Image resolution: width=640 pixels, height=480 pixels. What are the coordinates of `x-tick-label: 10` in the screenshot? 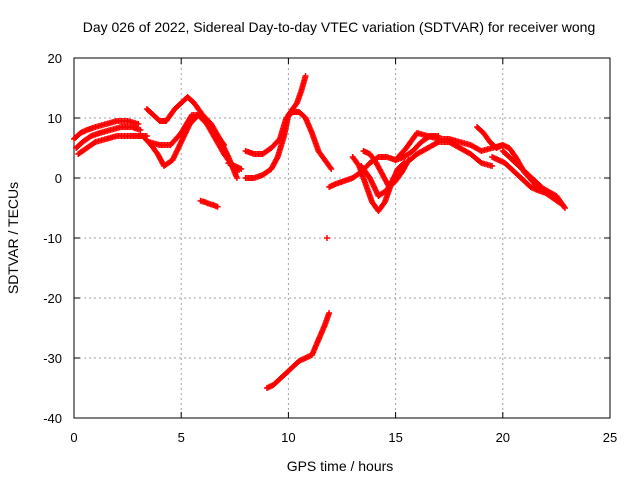 It's located at (288, 437).